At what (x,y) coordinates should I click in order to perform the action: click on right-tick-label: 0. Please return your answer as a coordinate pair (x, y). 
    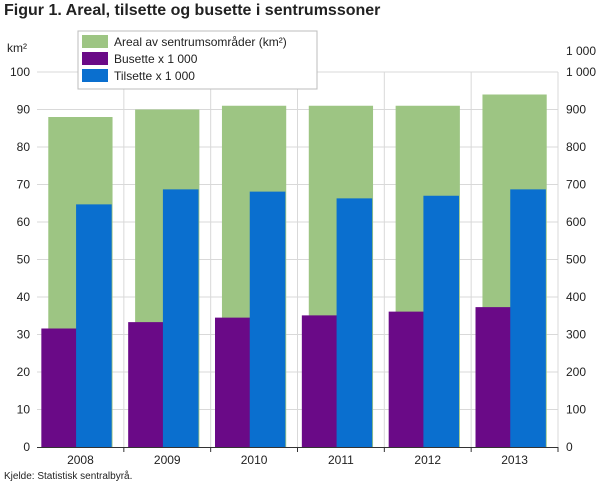
    Looking at the image, I should click on (569, 447).